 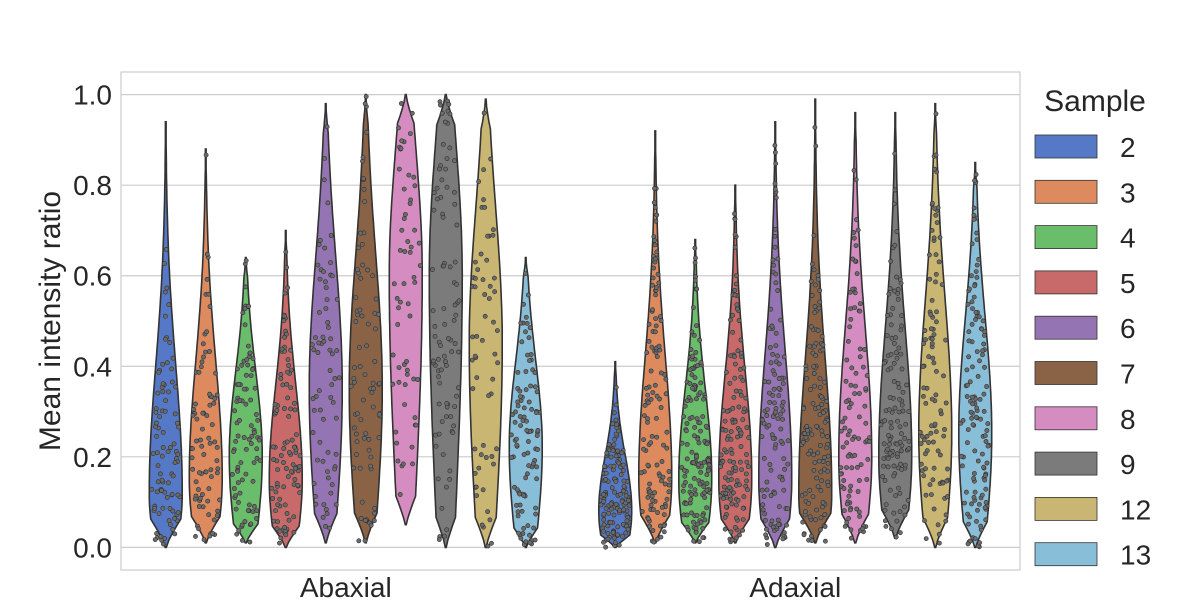 I want to click on y-axis-label: Mean intensity ratio, so click(x=50, y=321).